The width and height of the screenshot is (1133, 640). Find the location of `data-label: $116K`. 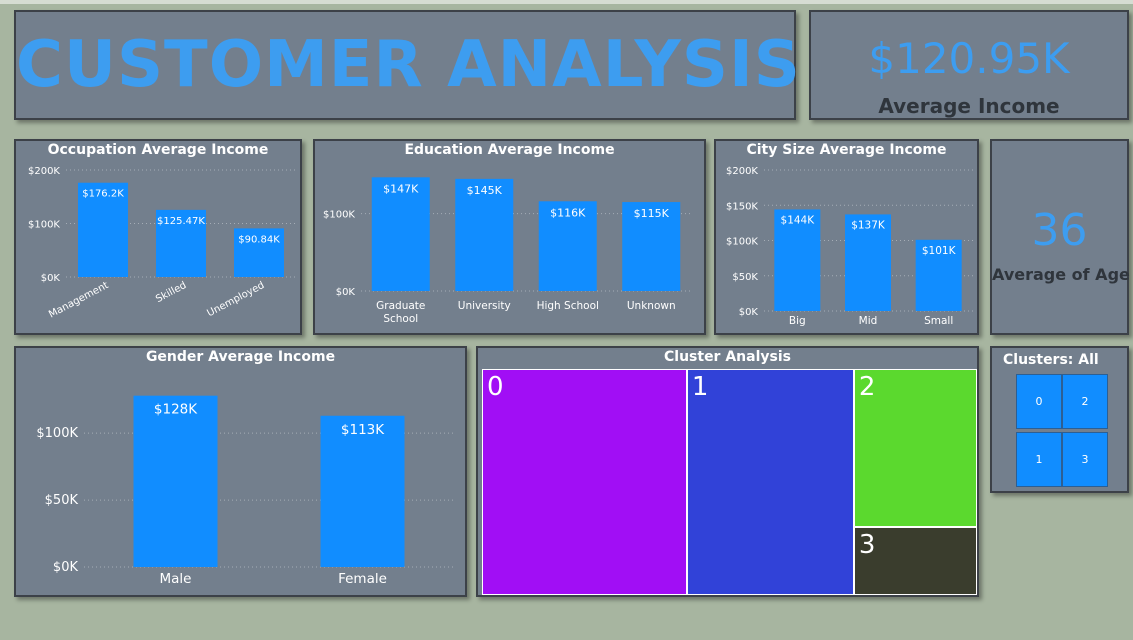

data-label: $116K is located at coordinates (568, 212).